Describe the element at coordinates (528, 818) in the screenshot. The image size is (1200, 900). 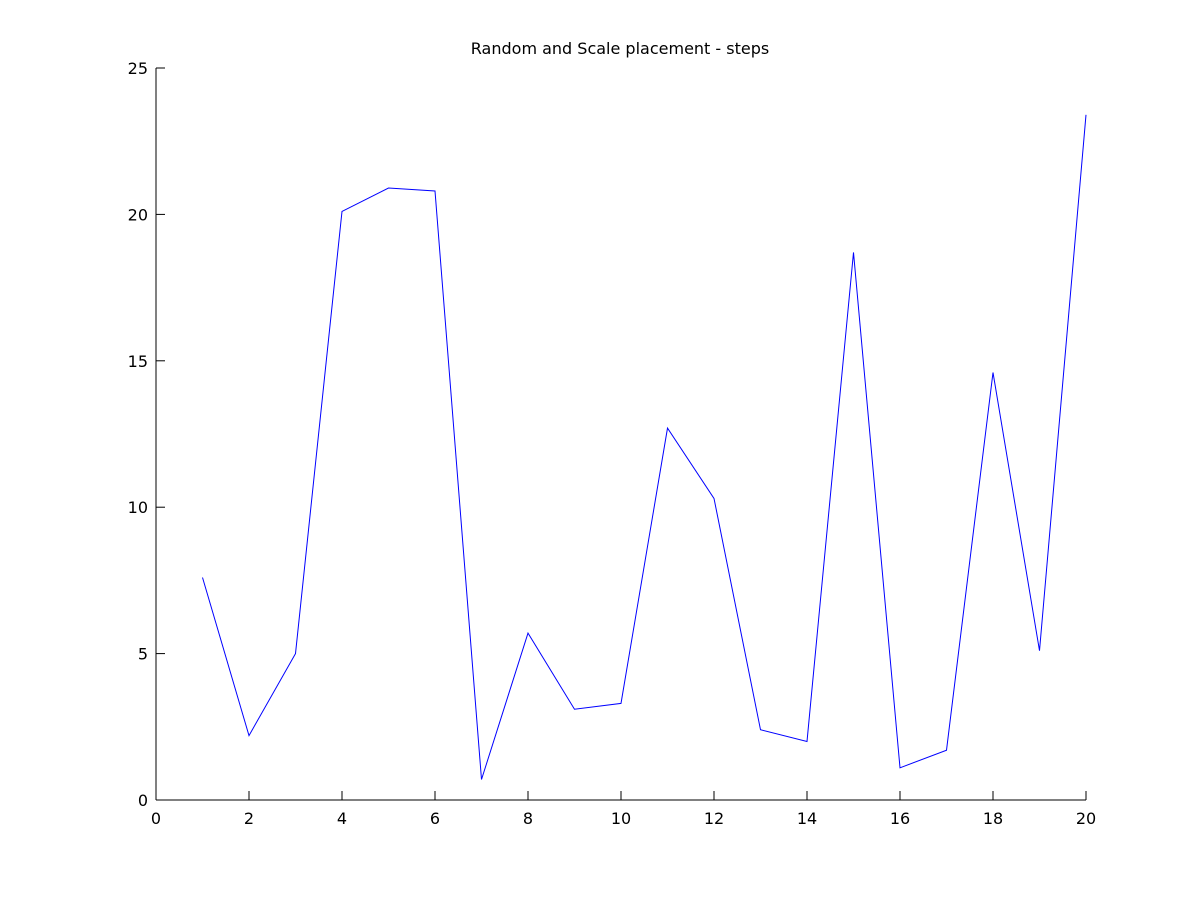
I see `x-tick-label: 8` at that location.